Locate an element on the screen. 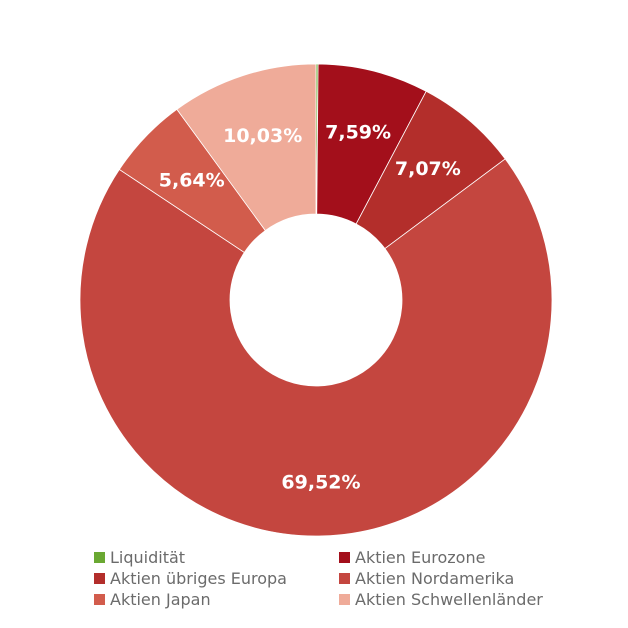  legend-label: Aktien Nordamerika is located at coordinates (435, 578).